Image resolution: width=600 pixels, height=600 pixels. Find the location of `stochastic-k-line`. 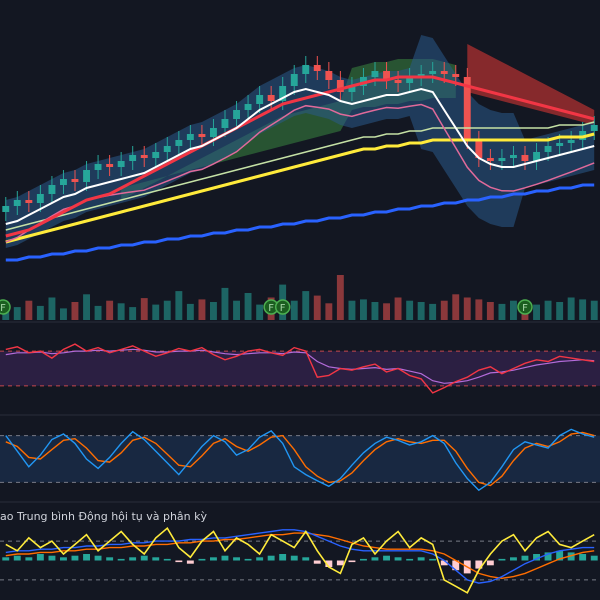

stochastic-k-line is located at coordinates (300, 460).